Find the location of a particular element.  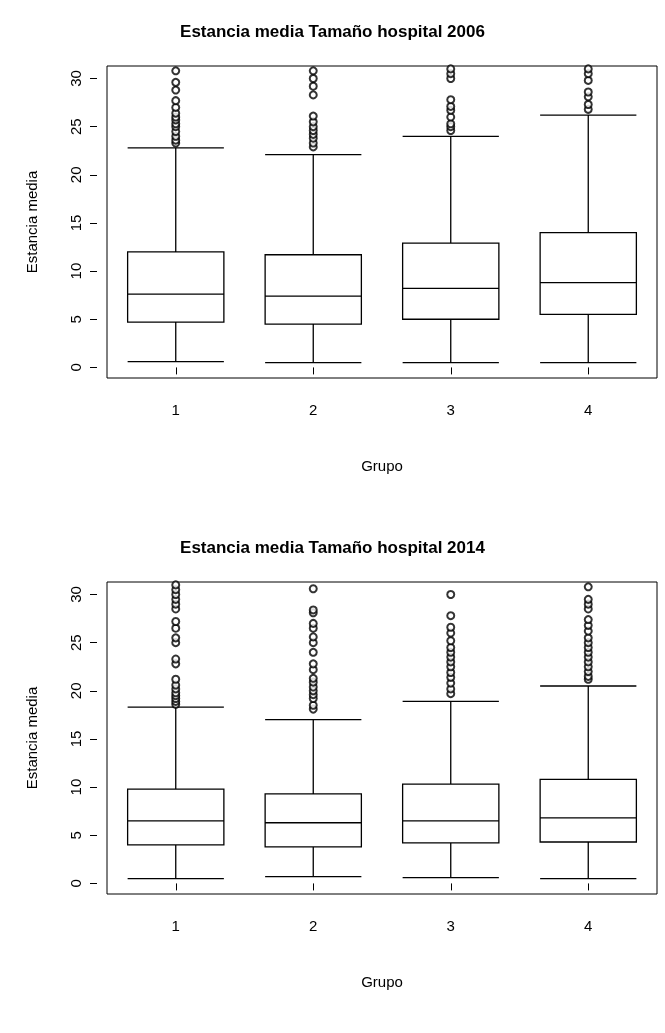

chart-title: Estancia media Tamaño hospital 2006 is located at coordinates (332, 31).